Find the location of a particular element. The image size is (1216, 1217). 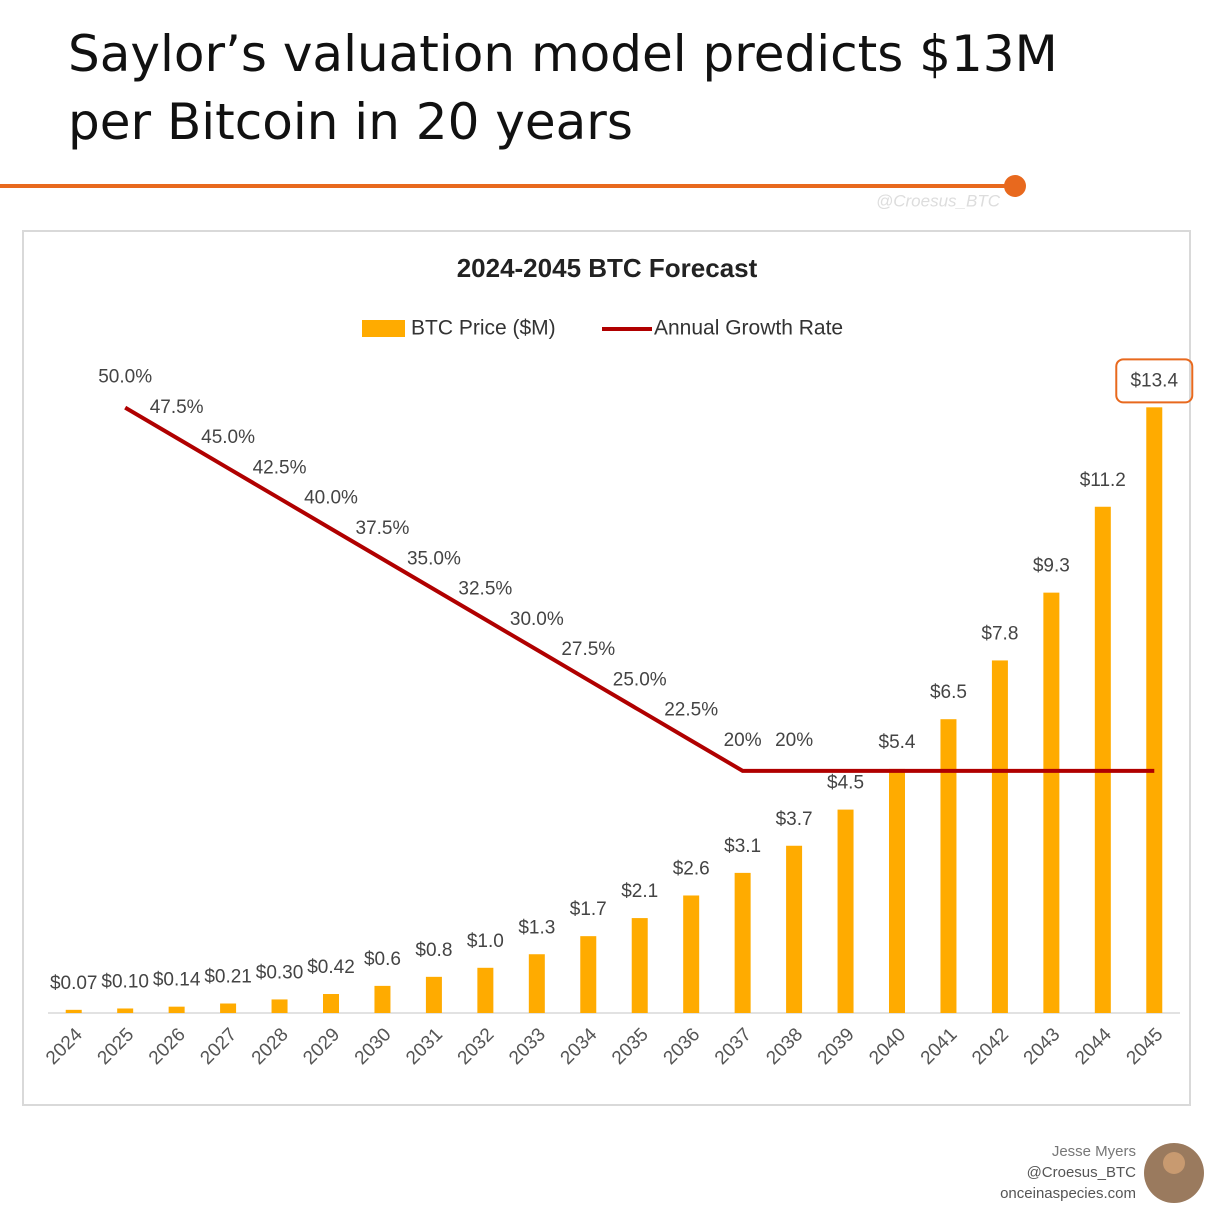

chart-title: 2024-2045 BTC Forecast is located at coordinates (607, 268).